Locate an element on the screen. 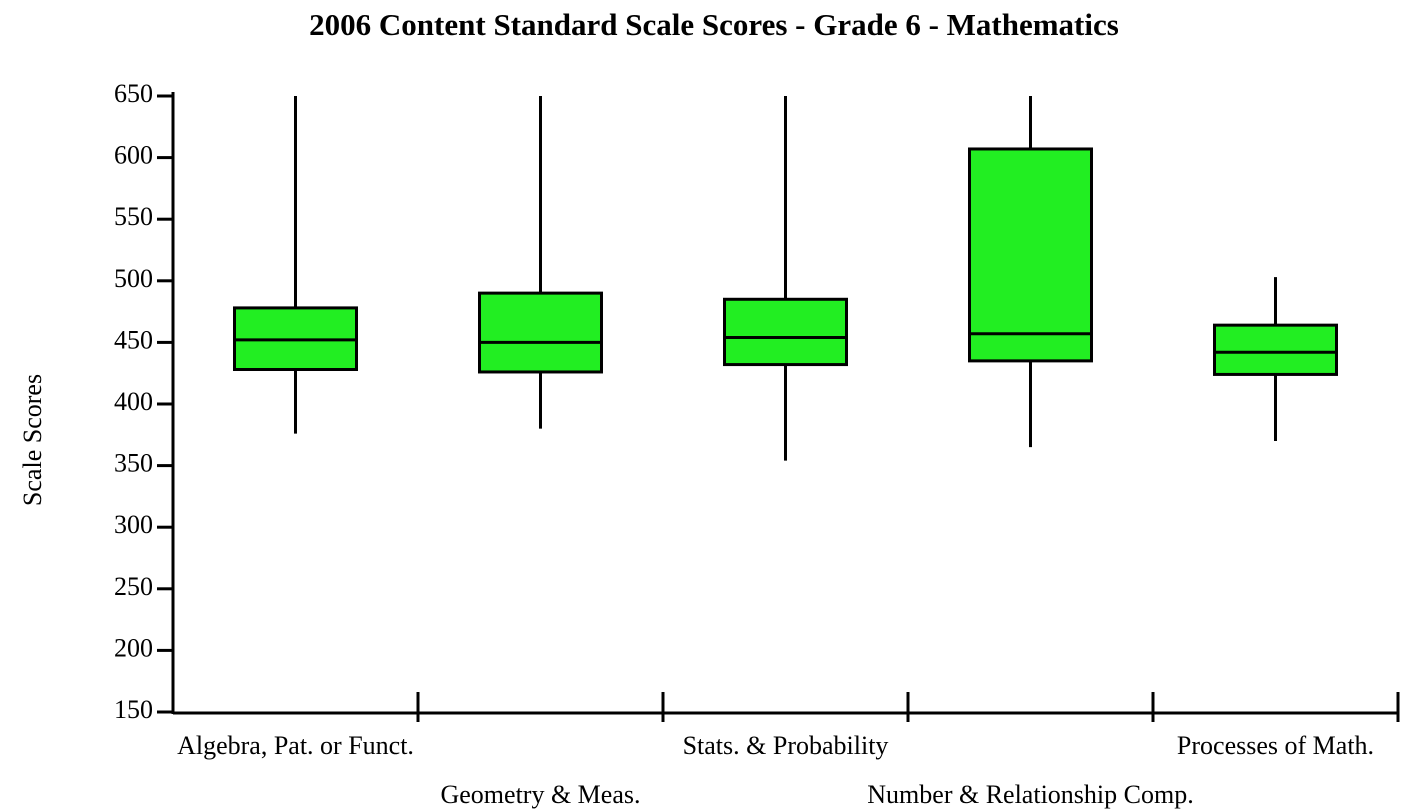  y-tick-label: 550 is located at coordinates (133, 216).